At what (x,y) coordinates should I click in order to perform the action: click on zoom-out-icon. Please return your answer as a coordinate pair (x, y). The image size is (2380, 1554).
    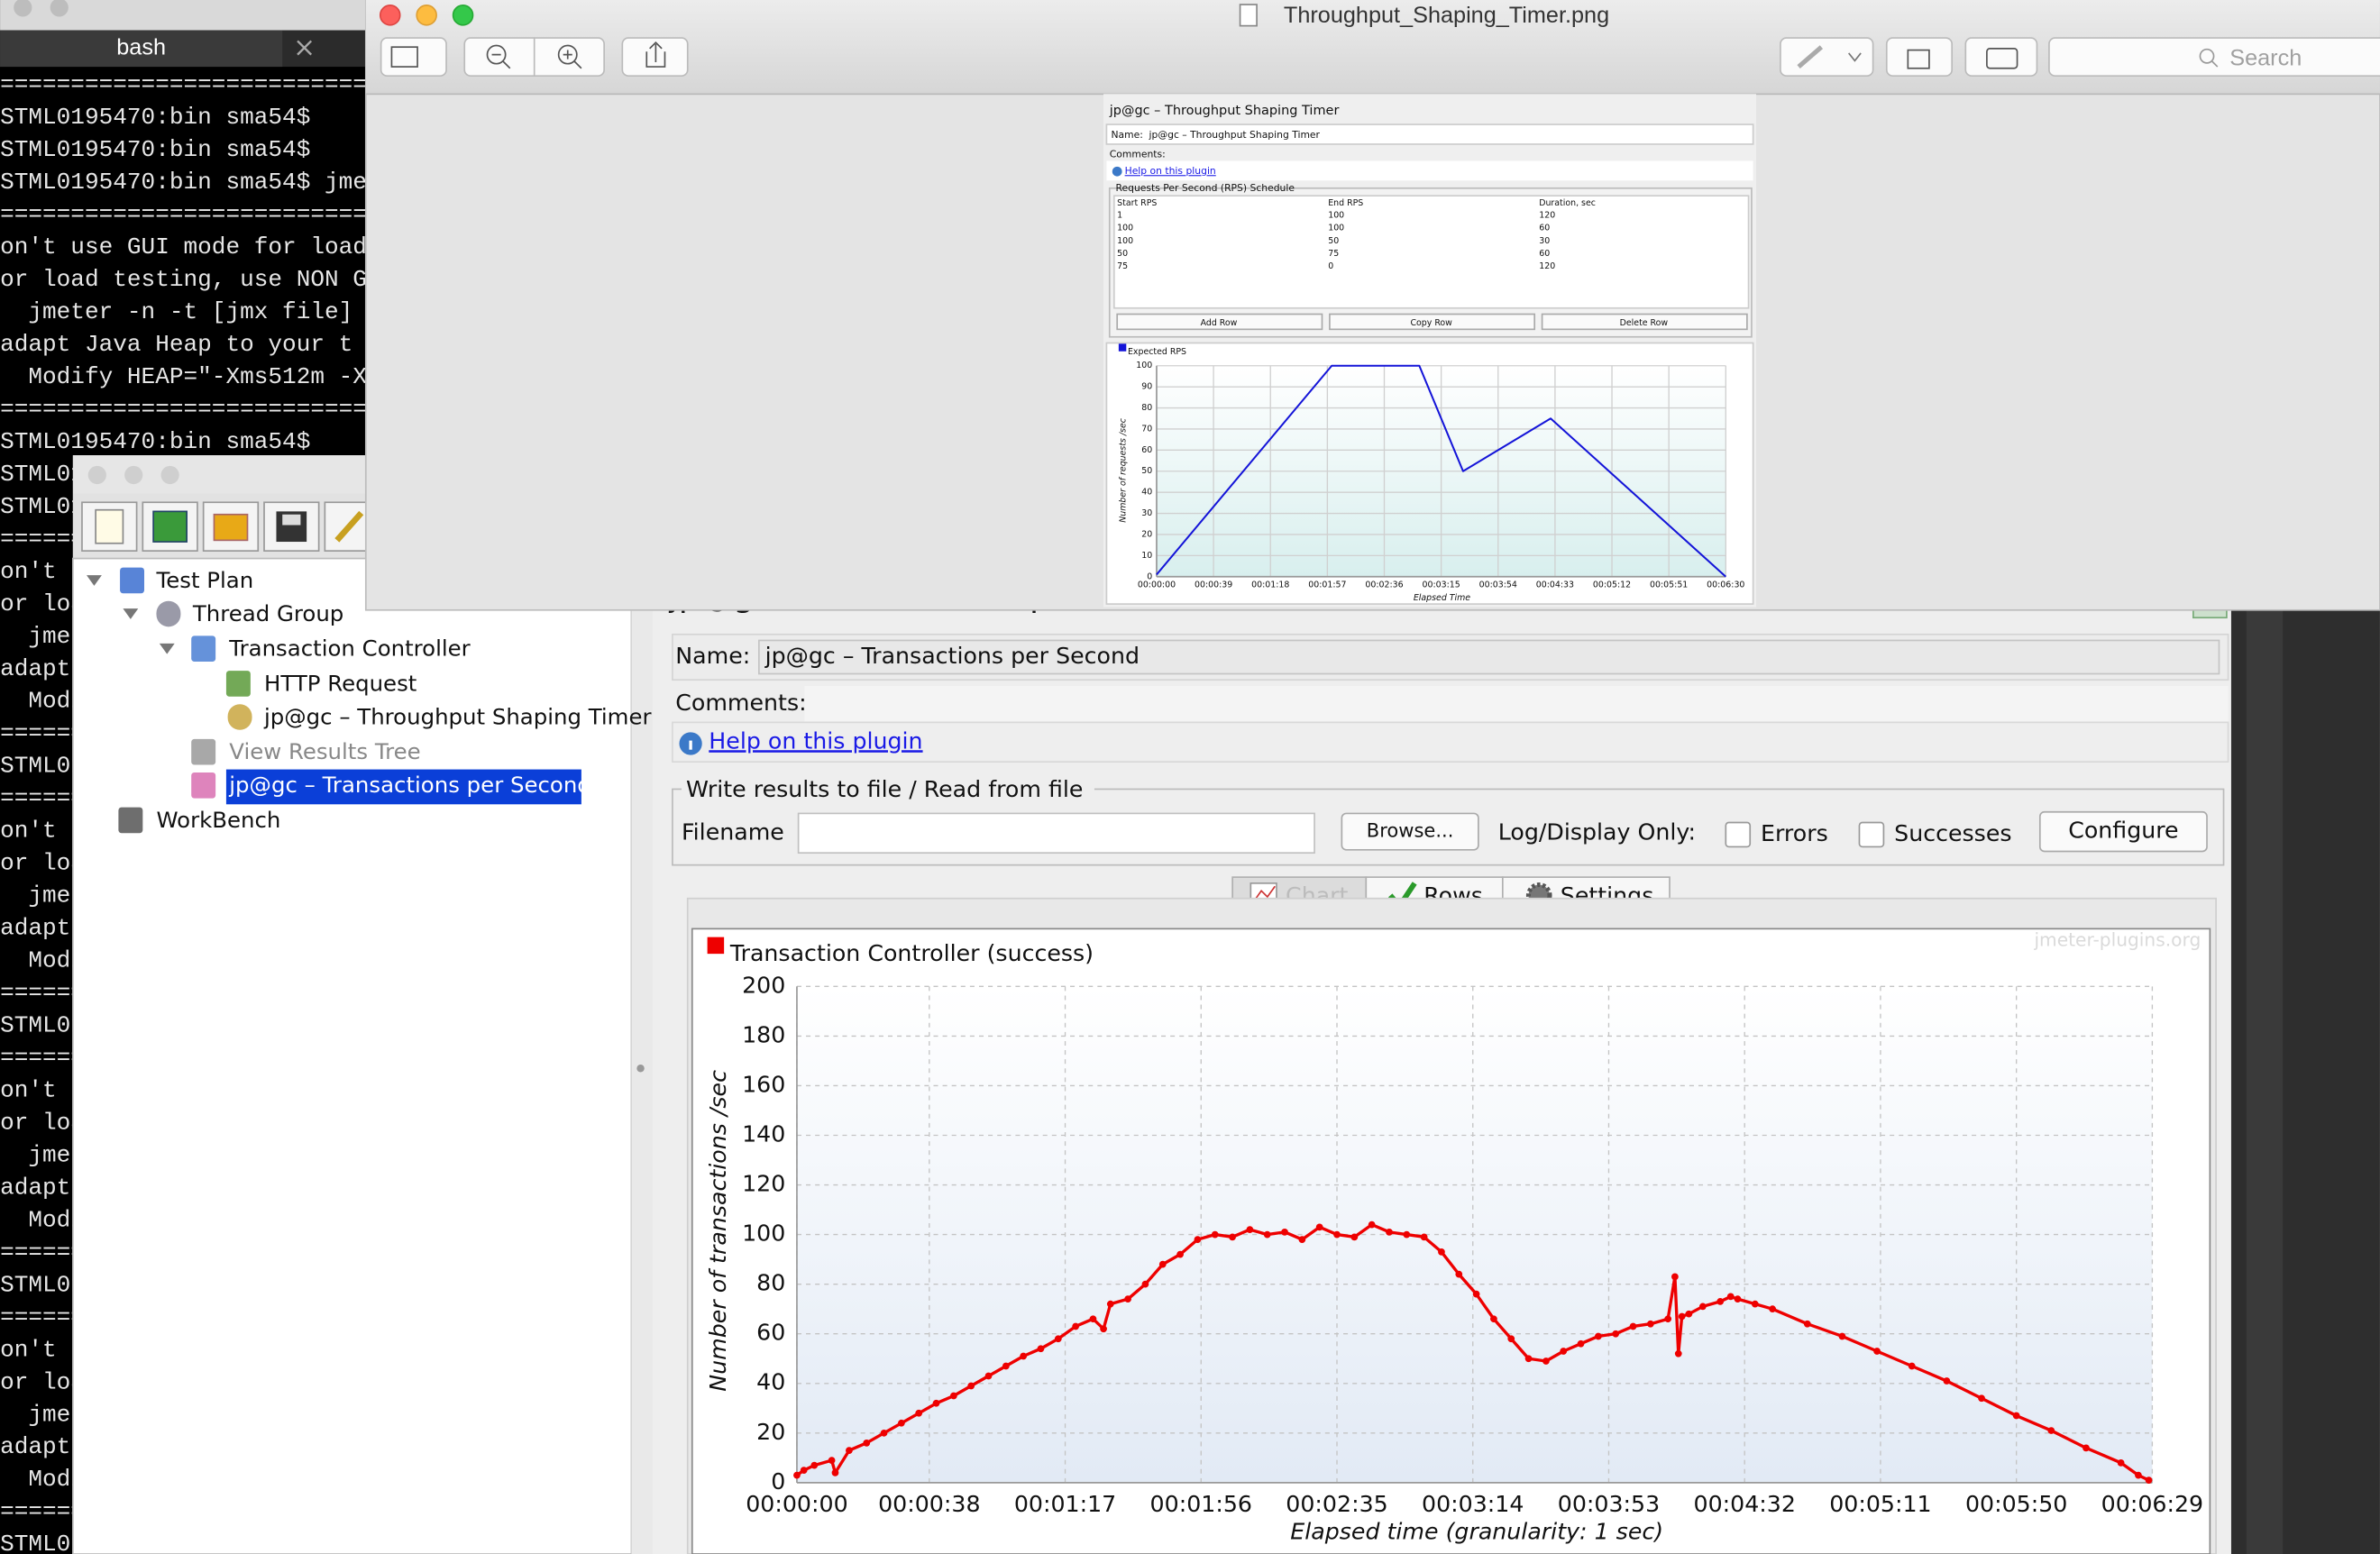
    Looking at the image, I should click on (501, 61).